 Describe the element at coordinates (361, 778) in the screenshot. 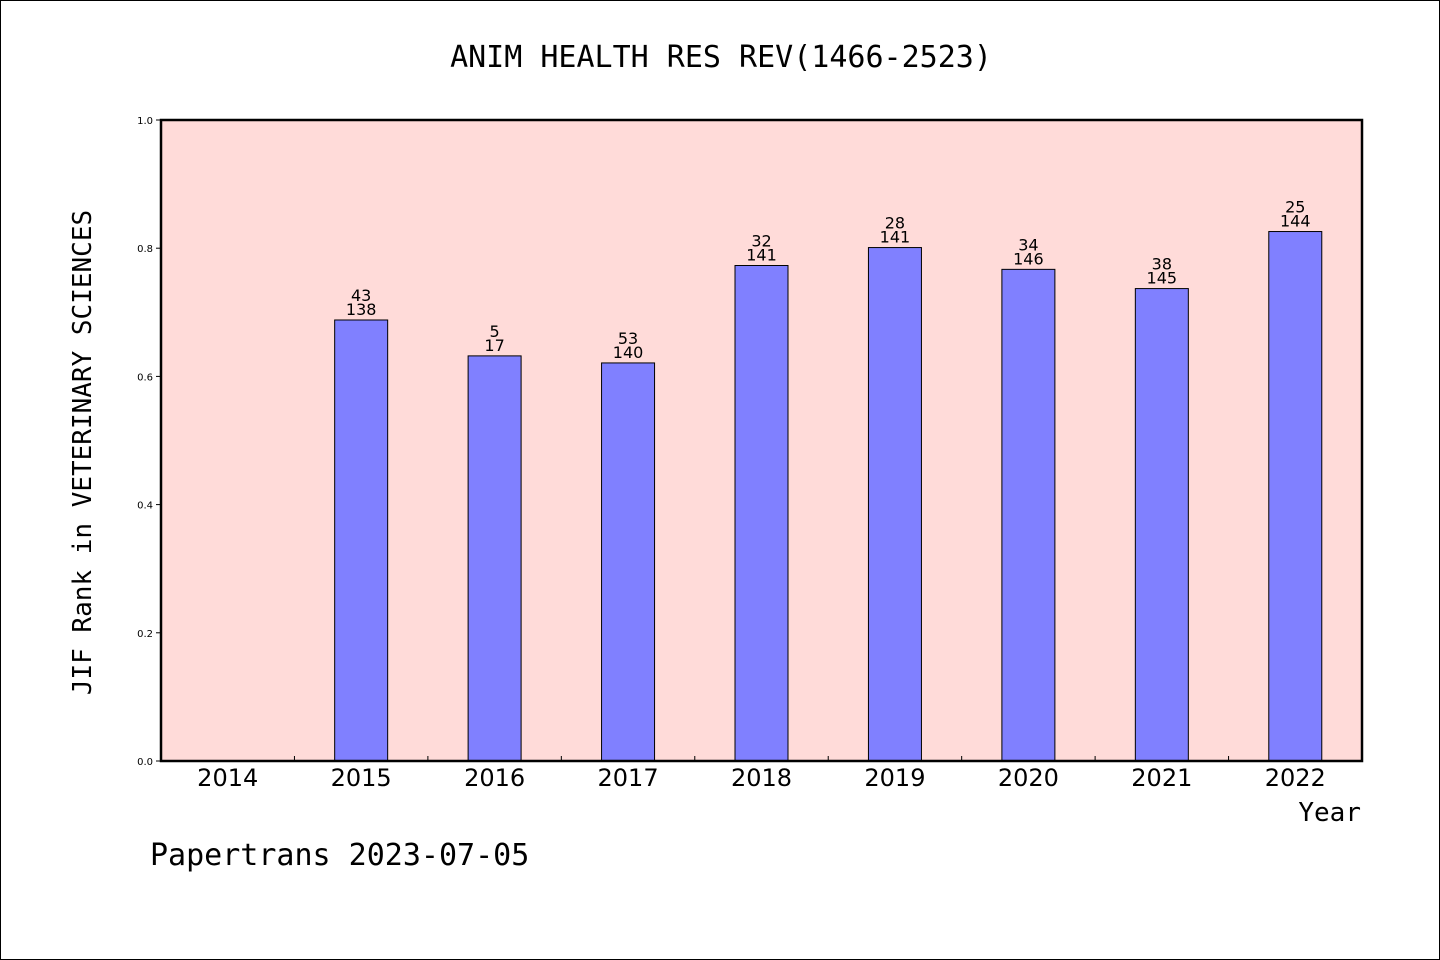

I see `x-tick-label: 2015` at that location.